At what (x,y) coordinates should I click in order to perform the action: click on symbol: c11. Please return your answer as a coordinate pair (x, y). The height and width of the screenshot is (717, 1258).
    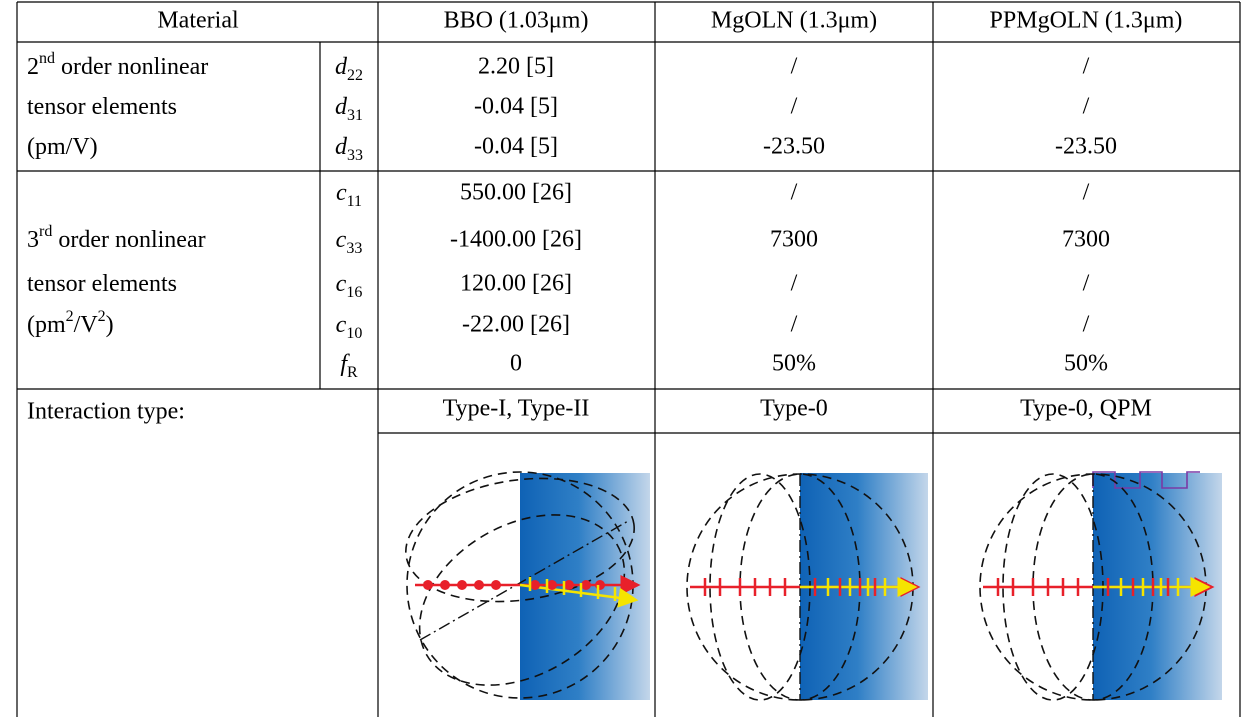
    Looking at the image, I should click on (349, 195).